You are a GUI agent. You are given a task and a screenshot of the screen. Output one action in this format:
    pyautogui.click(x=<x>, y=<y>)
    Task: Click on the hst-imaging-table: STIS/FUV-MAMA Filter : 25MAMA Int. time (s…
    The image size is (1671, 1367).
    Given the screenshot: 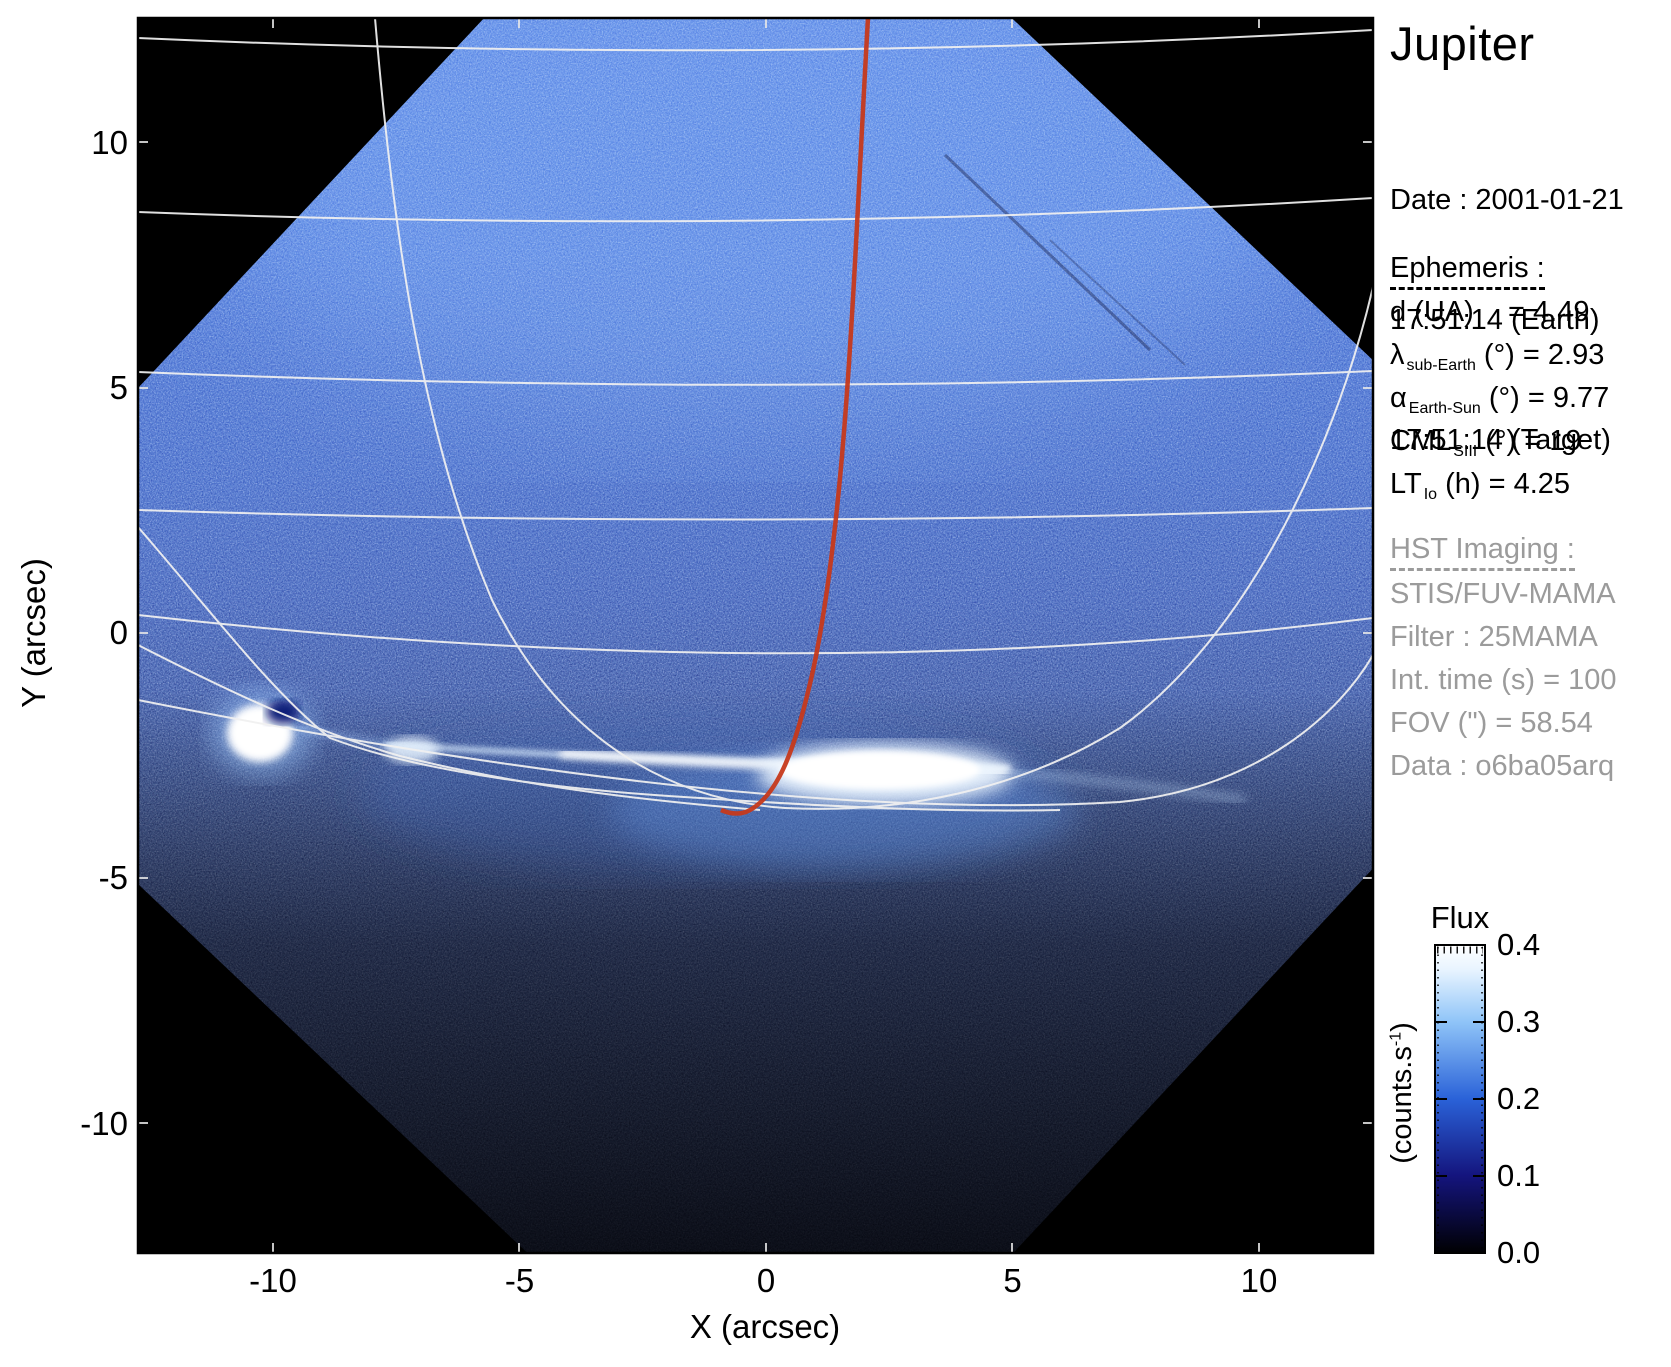 What is the action you would take?
    pyautogui.click(x=1503, y=685)
    